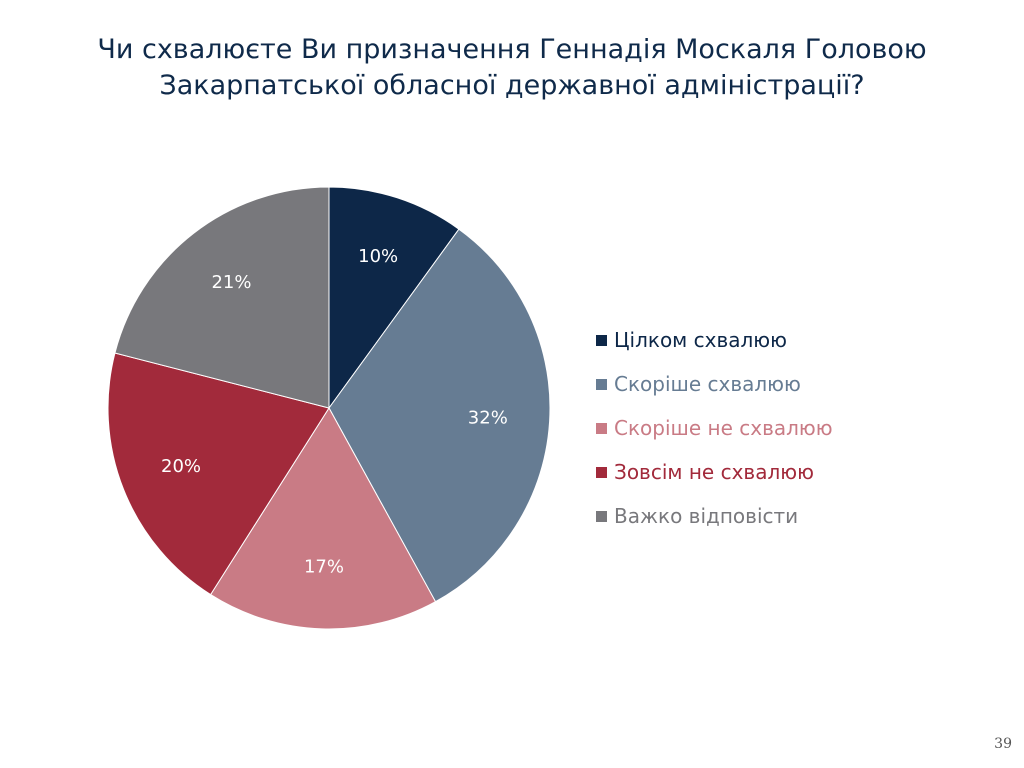 Image resolution: width=1024 pixels, height=768 pixels. I want to click on legend-item: Цілком схвалюю, so click(714, 340).